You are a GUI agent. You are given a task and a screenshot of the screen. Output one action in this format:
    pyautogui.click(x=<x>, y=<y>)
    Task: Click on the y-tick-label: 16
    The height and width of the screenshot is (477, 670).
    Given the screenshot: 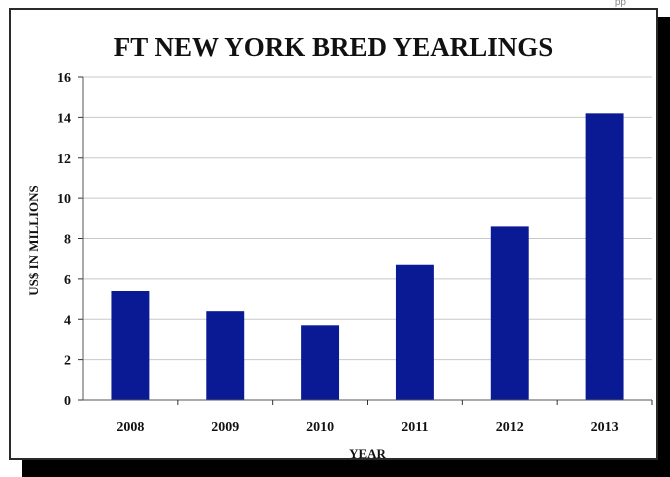 What is the action you would take?
    pyautogui.click(x=64, y=78)
    